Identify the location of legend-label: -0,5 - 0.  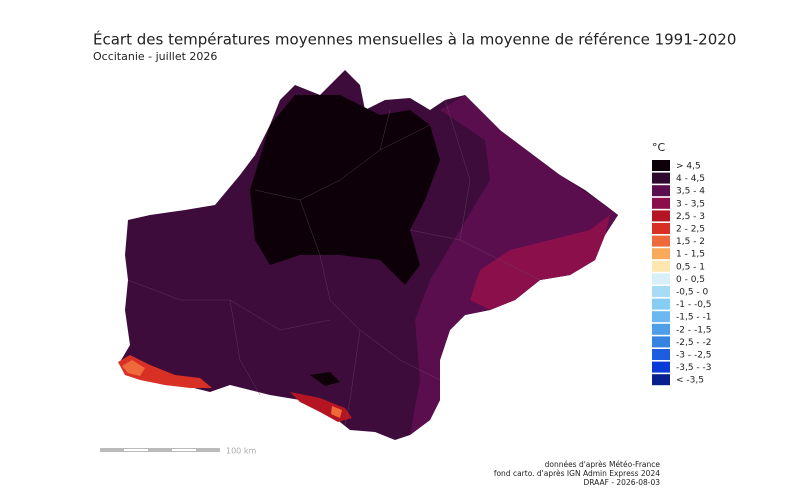
(692, 293).